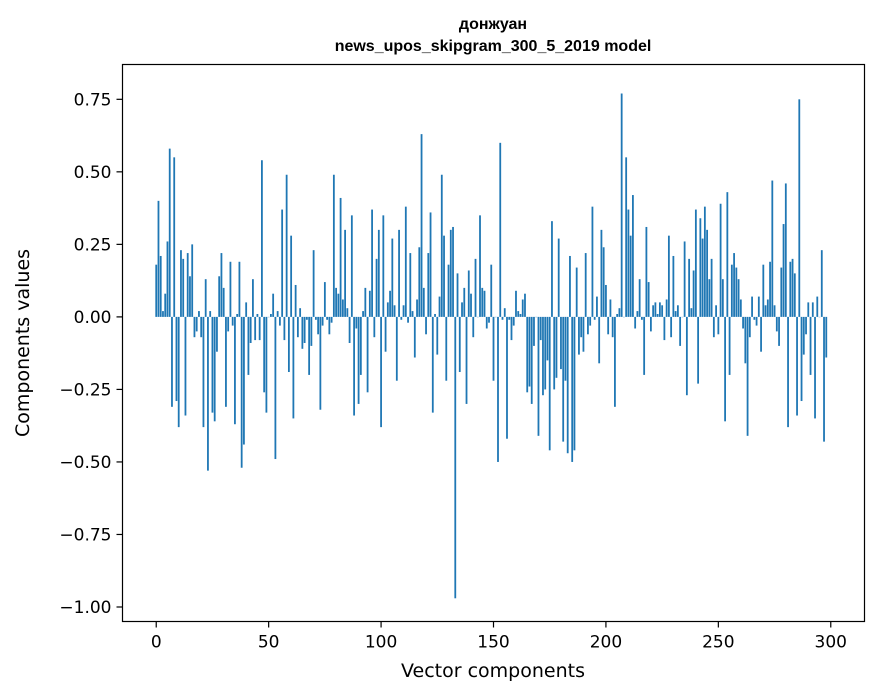  Describe the element at coordinates (23, 343) in the screenshot. I see `y-axis-label: Components values` at that location.